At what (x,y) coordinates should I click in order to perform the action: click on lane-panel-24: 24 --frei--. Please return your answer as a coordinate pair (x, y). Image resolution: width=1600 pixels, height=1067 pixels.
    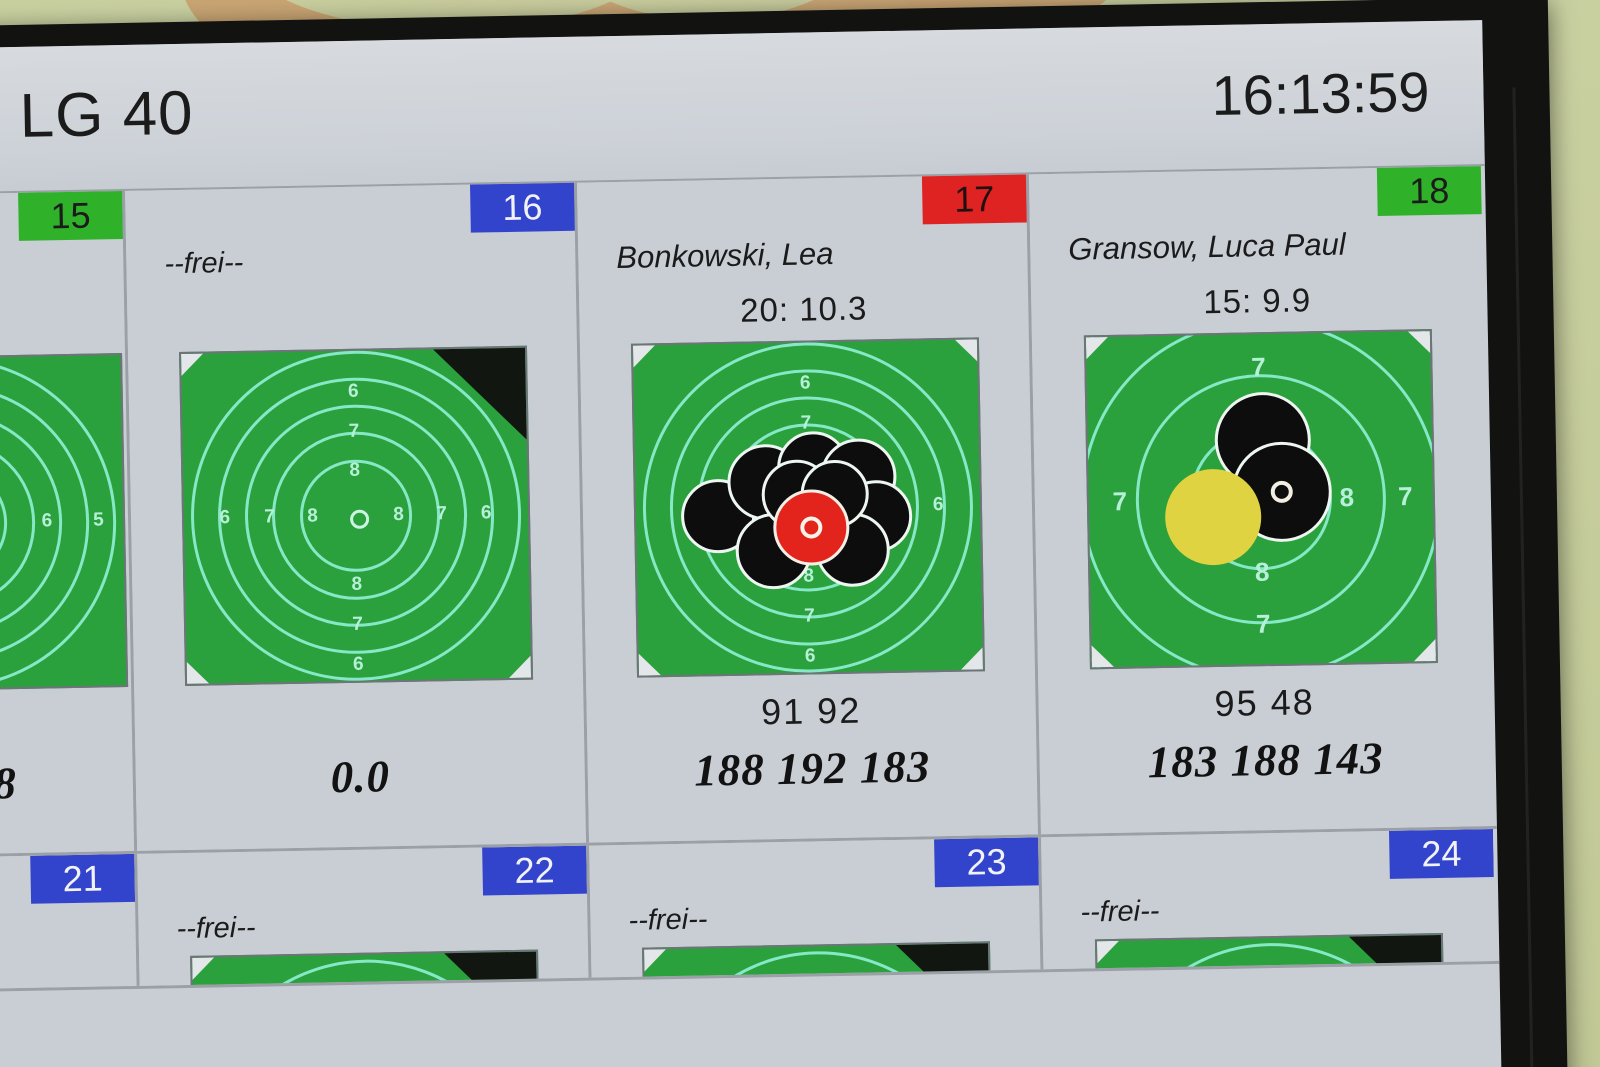
    Looking at the image, I should click on (1268, 899).